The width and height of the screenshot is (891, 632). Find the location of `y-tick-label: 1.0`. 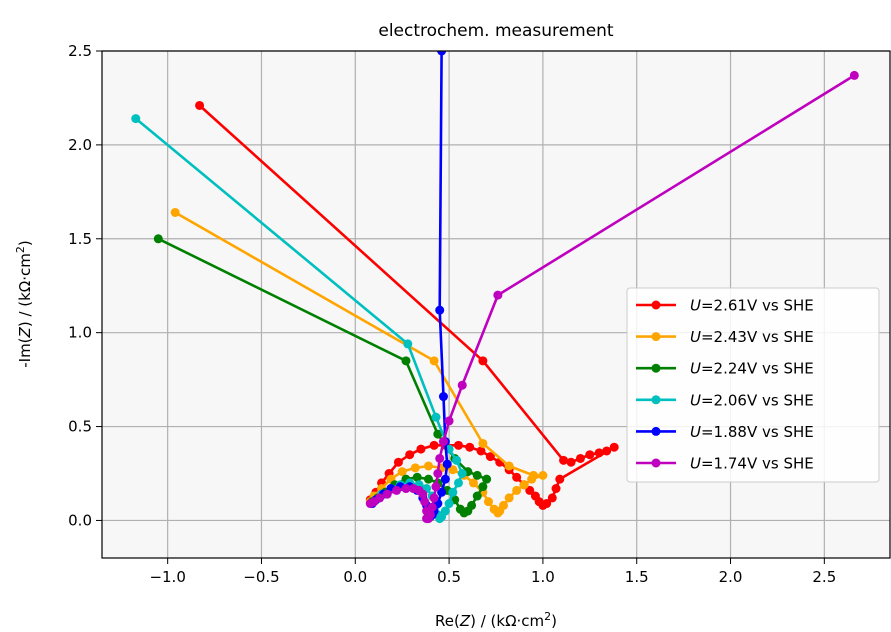

y-tick-label: 1.0 is located at coordinates (80, 333).